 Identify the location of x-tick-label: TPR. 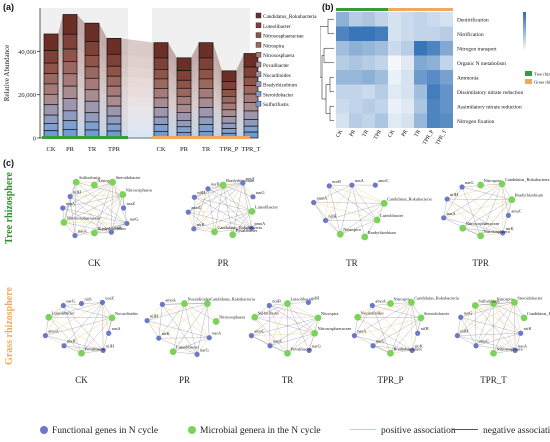
(114, 149).